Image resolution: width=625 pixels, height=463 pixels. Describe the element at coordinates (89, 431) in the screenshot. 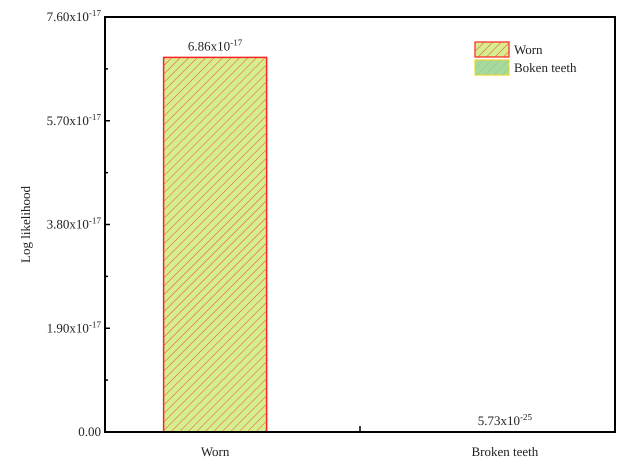

I see `y-tick-label: 0.00` at that location.